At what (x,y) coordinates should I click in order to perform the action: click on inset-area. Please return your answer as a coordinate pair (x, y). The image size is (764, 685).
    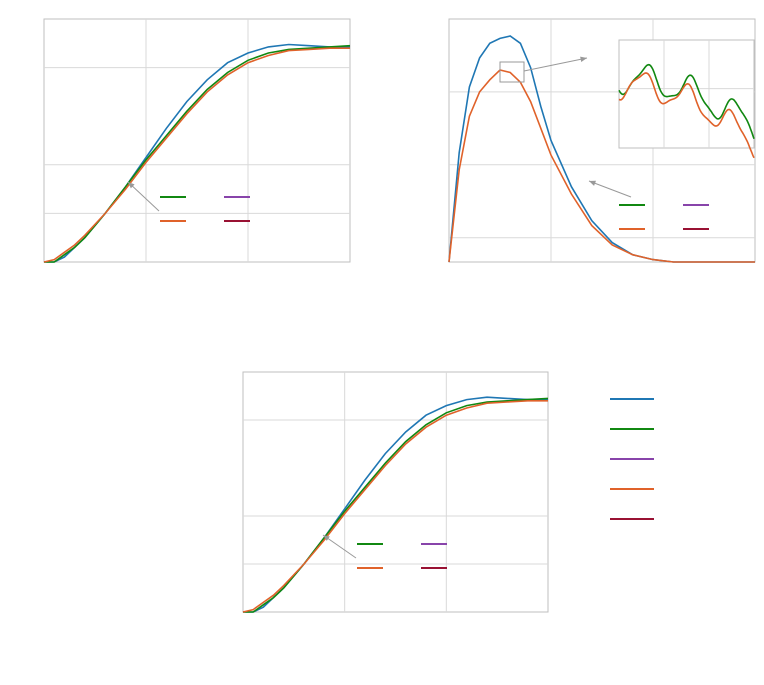
    Looking at the image, I should click on (686, 94).